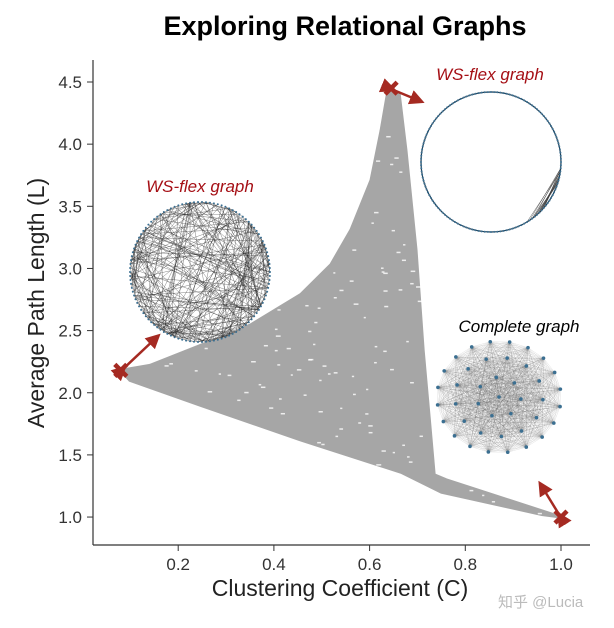 The height and width of the screenshot is (628, 614). I want to click on graph-label: WS-flex graph, so click(490, 74).